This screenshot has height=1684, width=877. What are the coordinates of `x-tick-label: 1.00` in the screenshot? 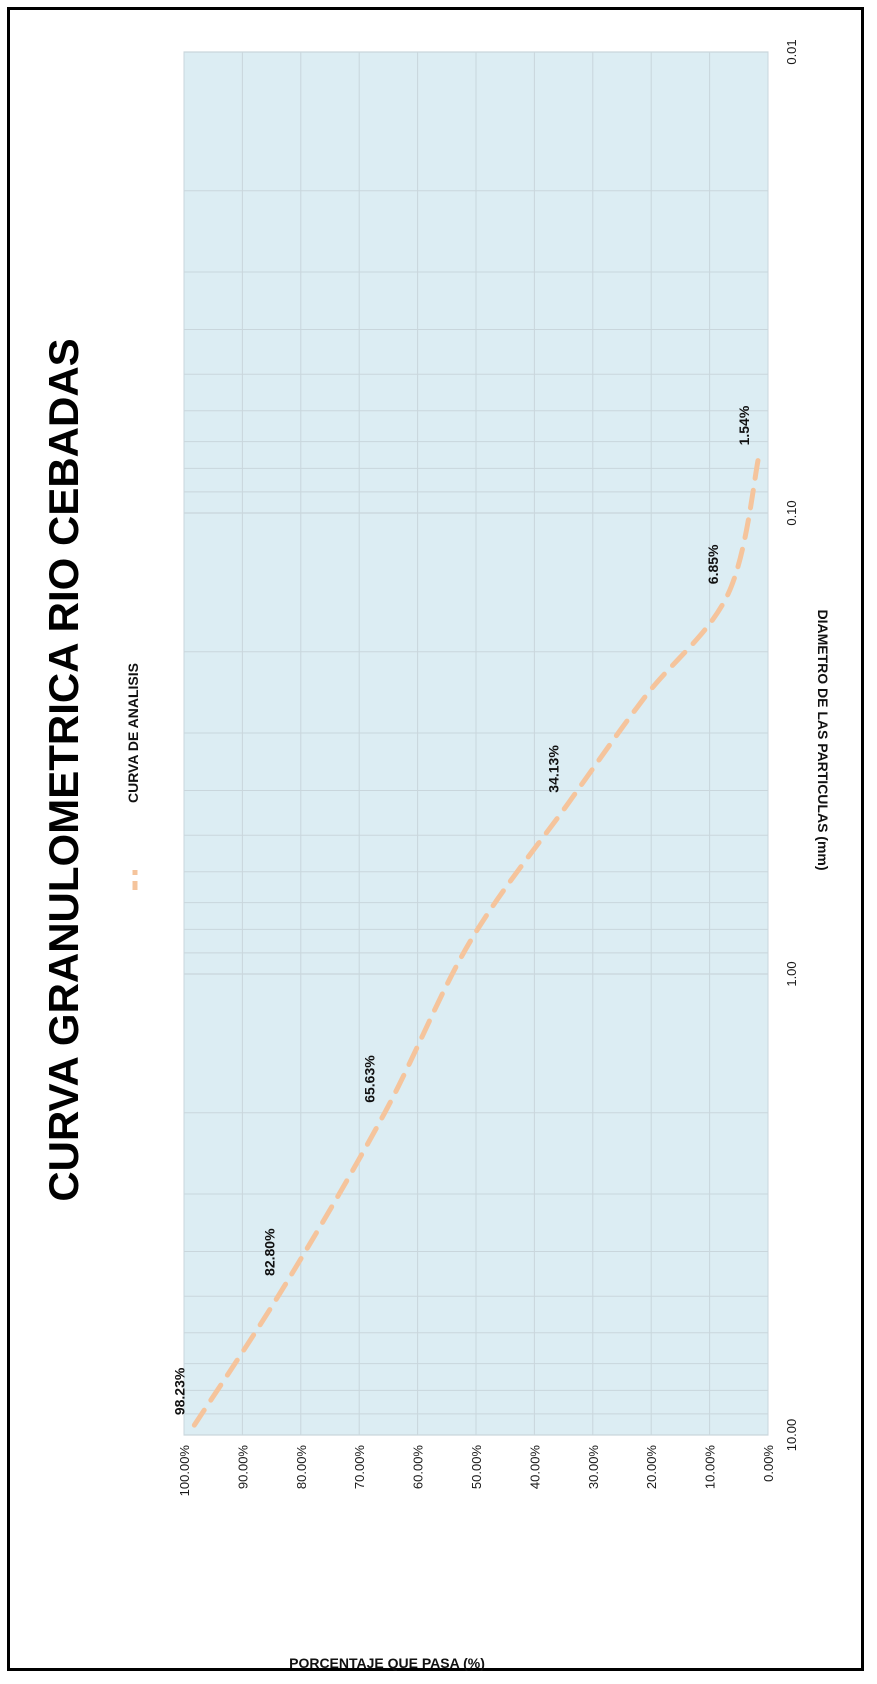 It's located at (791, 973).